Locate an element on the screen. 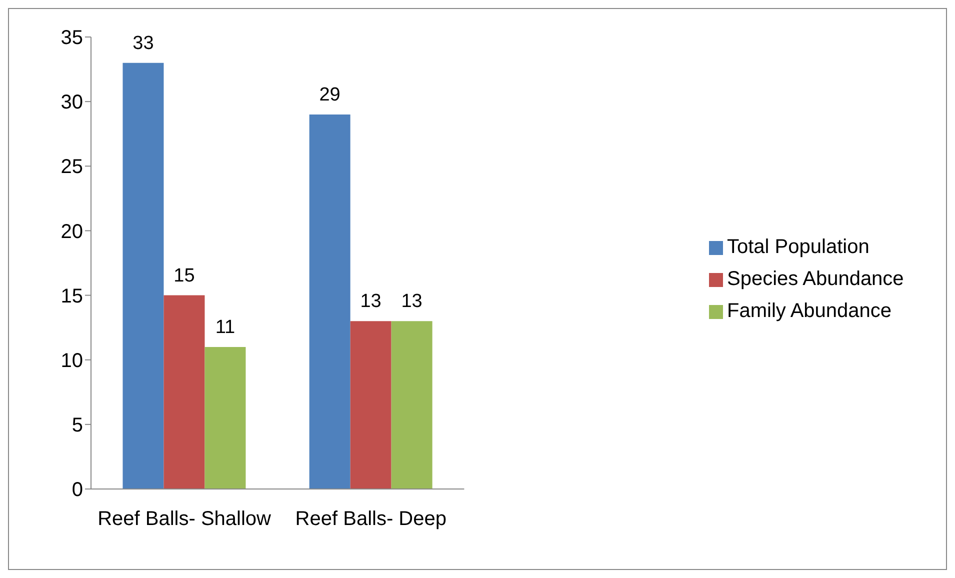 The height and width of the screenshot is (578, 955). y-tick-label: 30 is located at coordinates (71, 103).